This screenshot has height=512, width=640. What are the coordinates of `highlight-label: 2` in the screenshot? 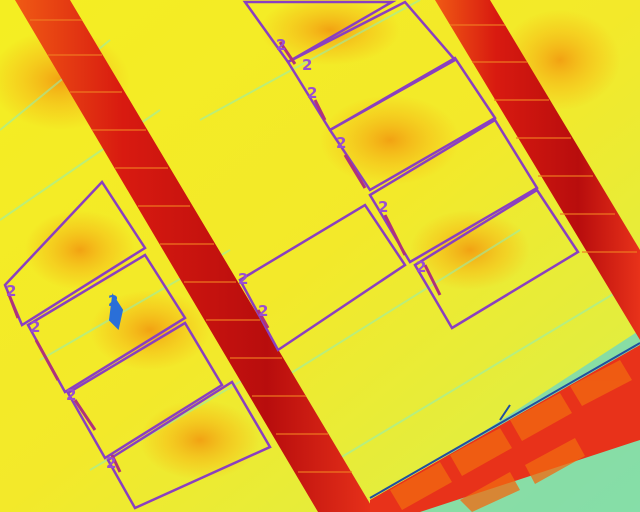 It's located at (113, 301).